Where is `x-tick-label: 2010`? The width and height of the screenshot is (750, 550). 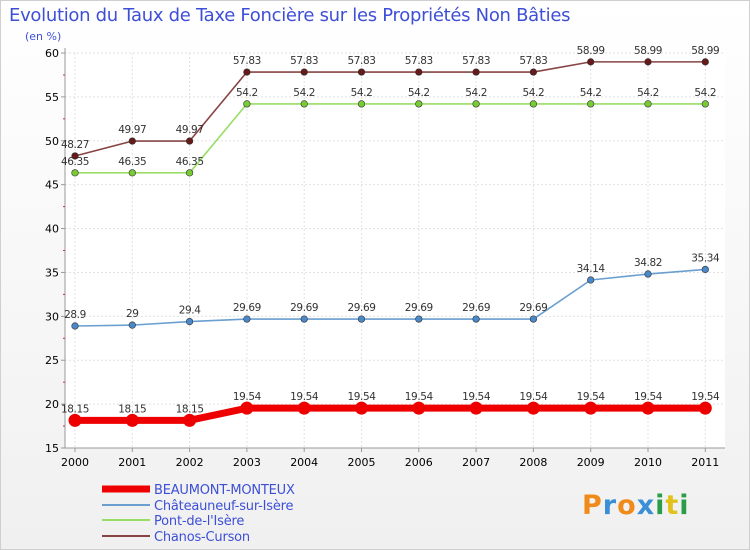 x-tick-label: 2010 is located at coordinates (648, 462).